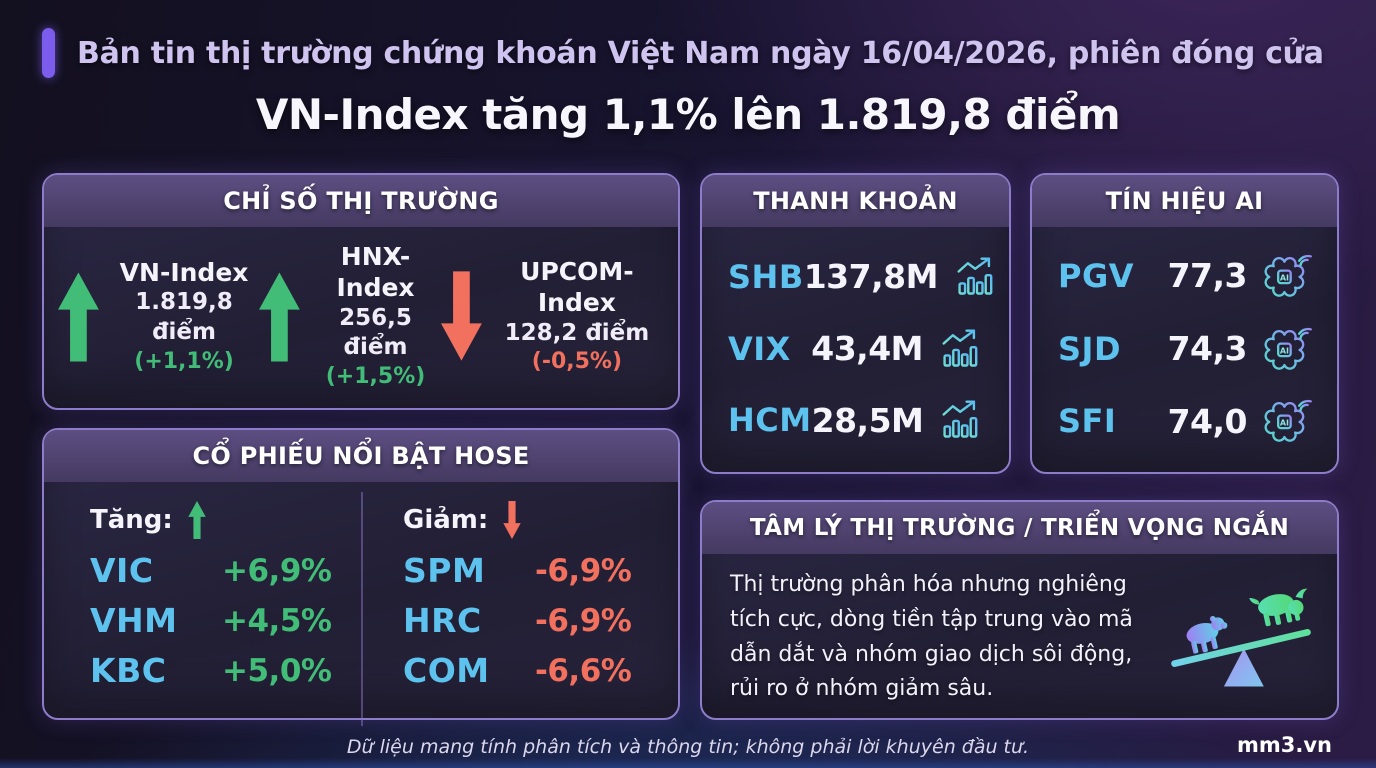 This screenshot has height=768, width=1376. I want to click on liquidity-row: VIX 43,4M, so click(856, 349).